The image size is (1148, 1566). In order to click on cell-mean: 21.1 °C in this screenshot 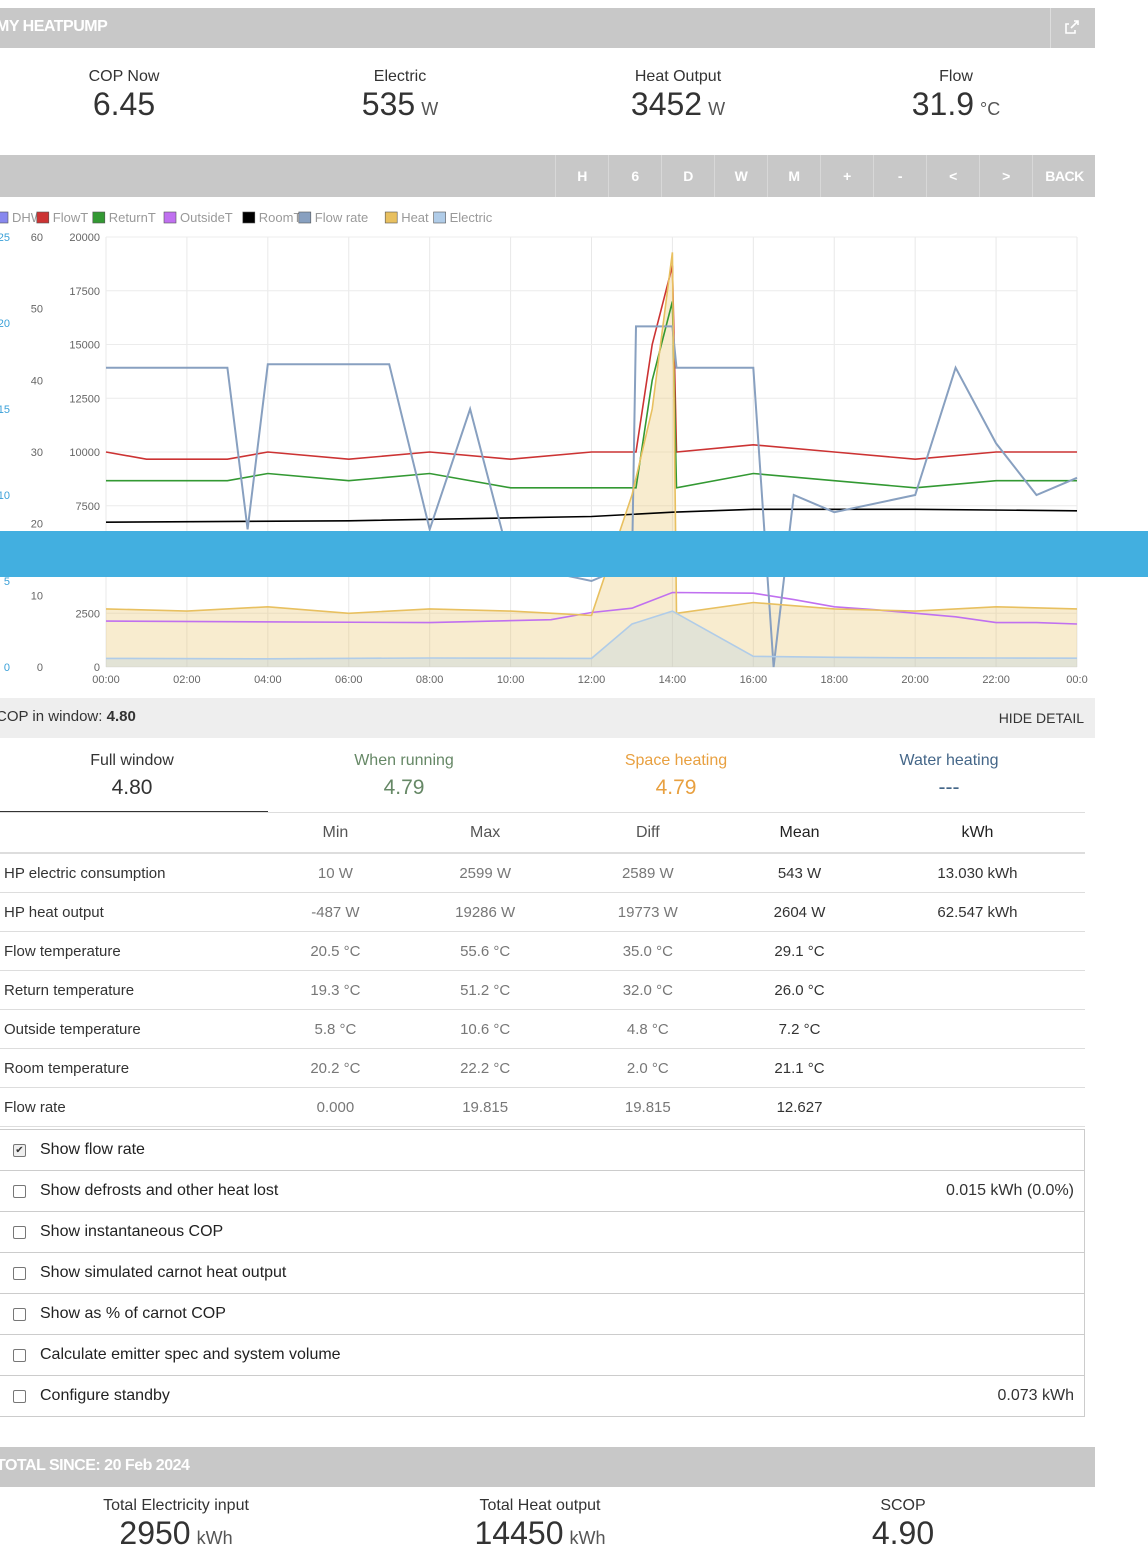, I will do `click(799, 1068)`.